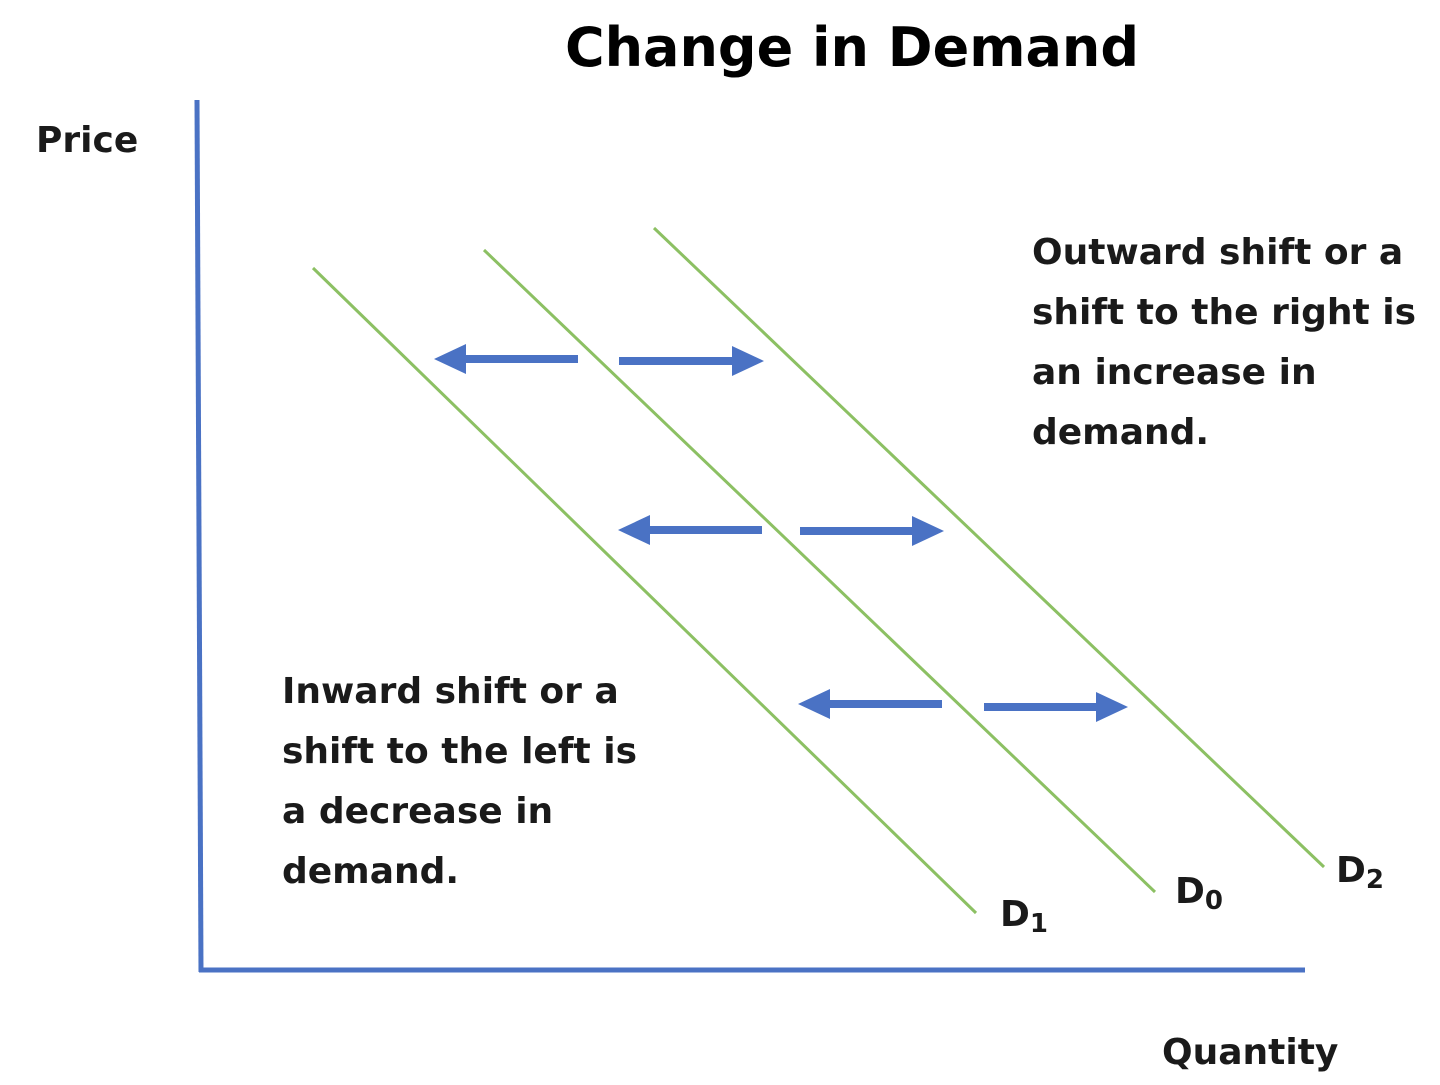  What do you see at coordinates (87, 140) in the screenshot?
I see `price-axis-label: Price` at bounding box center [87, 140].